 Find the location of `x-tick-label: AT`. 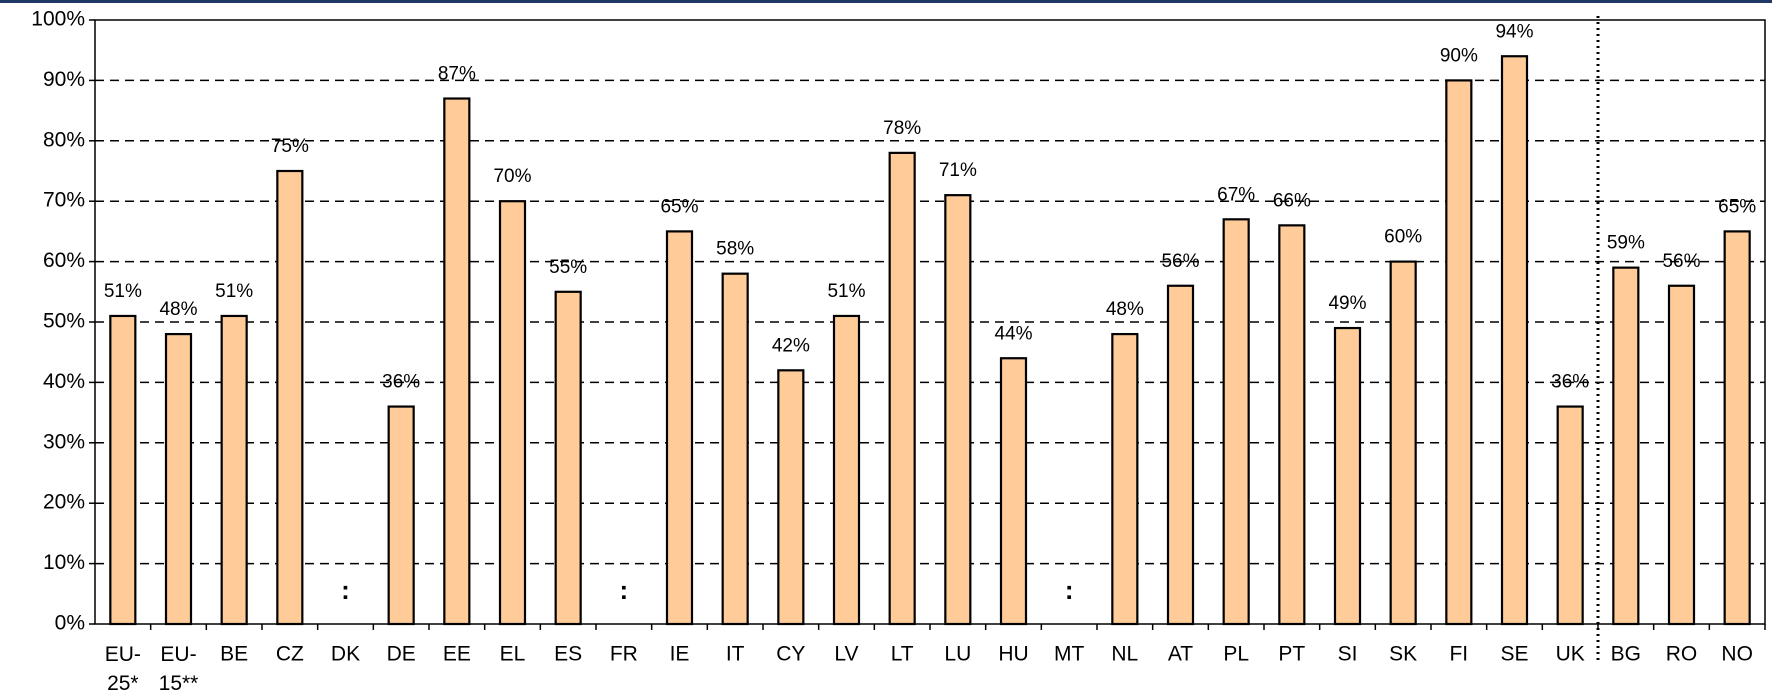

x-tick-label: AT is located at coordinates (1180, 654).